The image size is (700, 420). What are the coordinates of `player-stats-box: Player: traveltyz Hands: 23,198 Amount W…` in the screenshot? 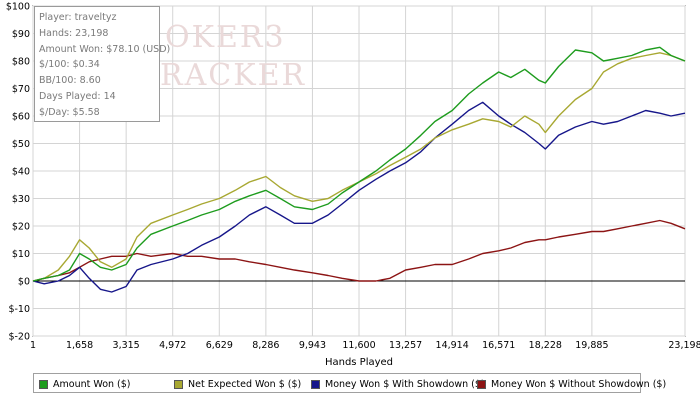 It's located at (102, 64).